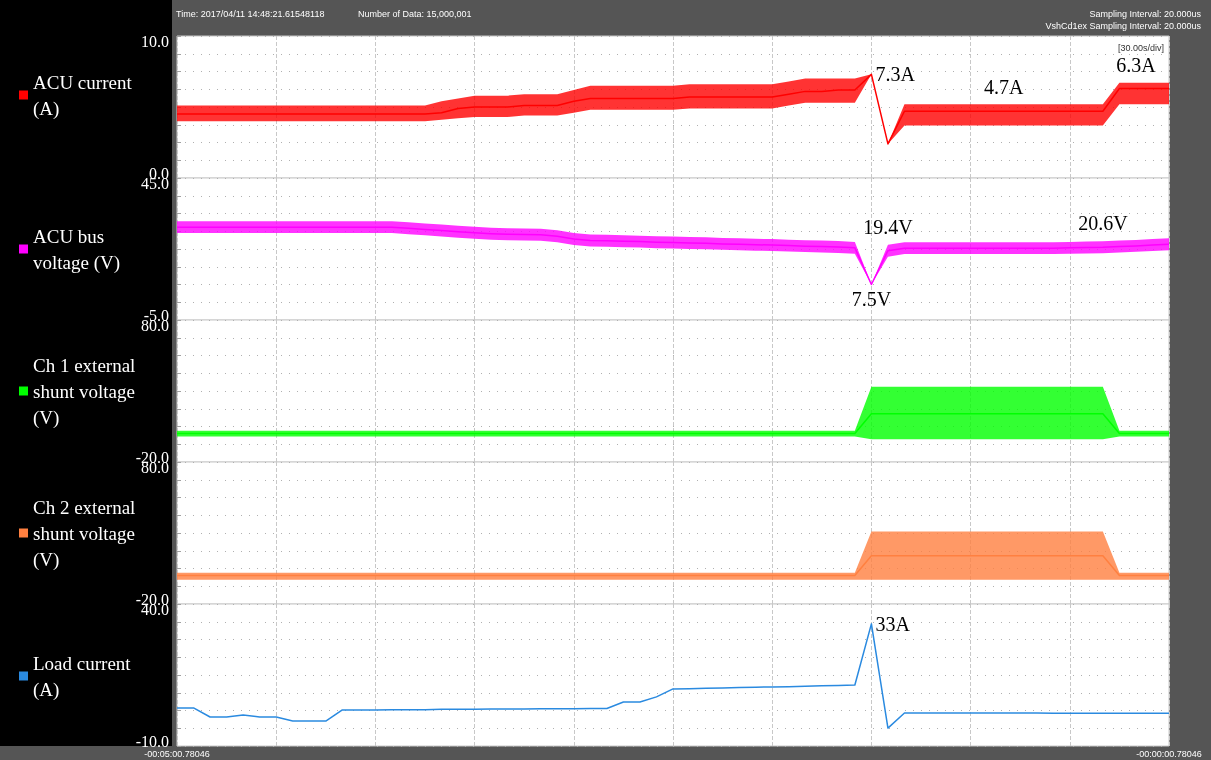 The image size is (1211, 760). Describe the element at coordinates (1140, 47) in the screenshot. I see `annotation: [30.00s/div]` at that location.